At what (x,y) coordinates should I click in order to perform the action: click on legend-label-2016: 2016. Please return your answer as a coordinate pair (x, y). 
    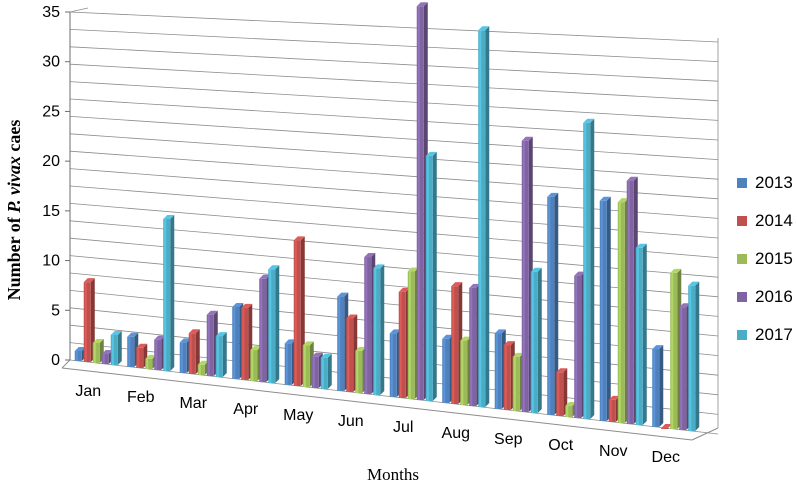
    Looking at the image, I should click on (774, 296).